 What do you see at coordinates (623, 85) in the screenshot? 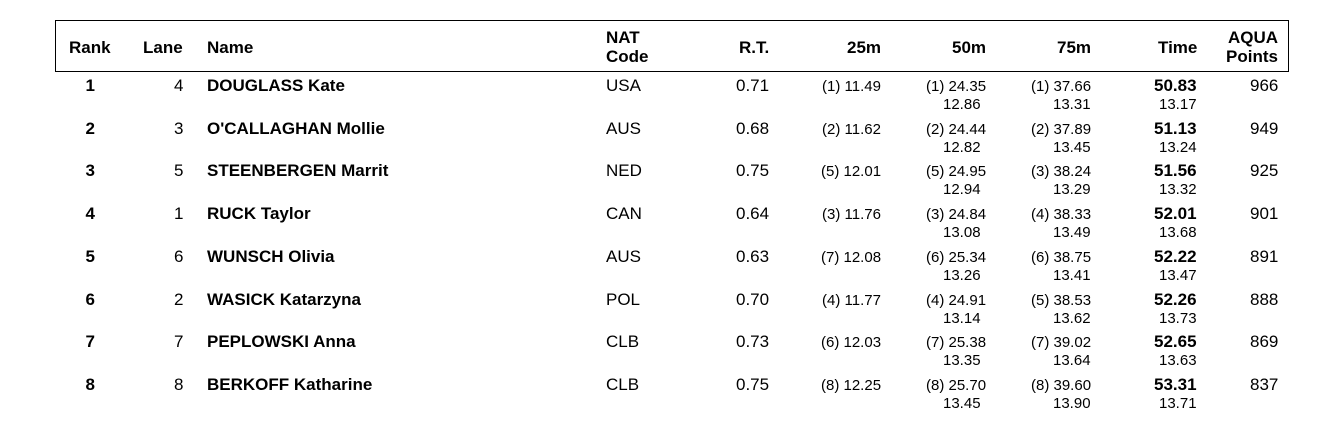
I see `cell-nat: USA` at bounding box center [623, 85].